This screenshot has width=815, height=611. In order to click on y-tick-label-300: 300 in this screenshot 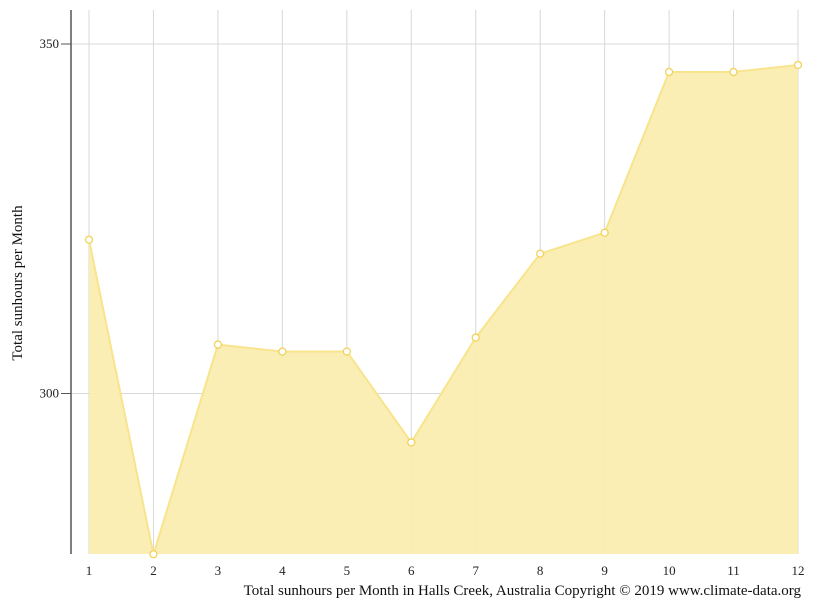, I will do `click(50, 393)`.